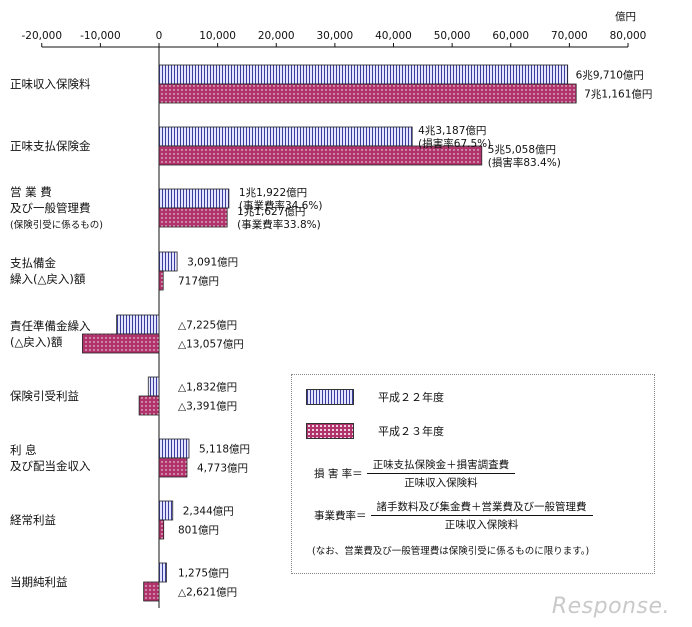  I want to click on x-tick-label: 40,000, so click(393, 36).